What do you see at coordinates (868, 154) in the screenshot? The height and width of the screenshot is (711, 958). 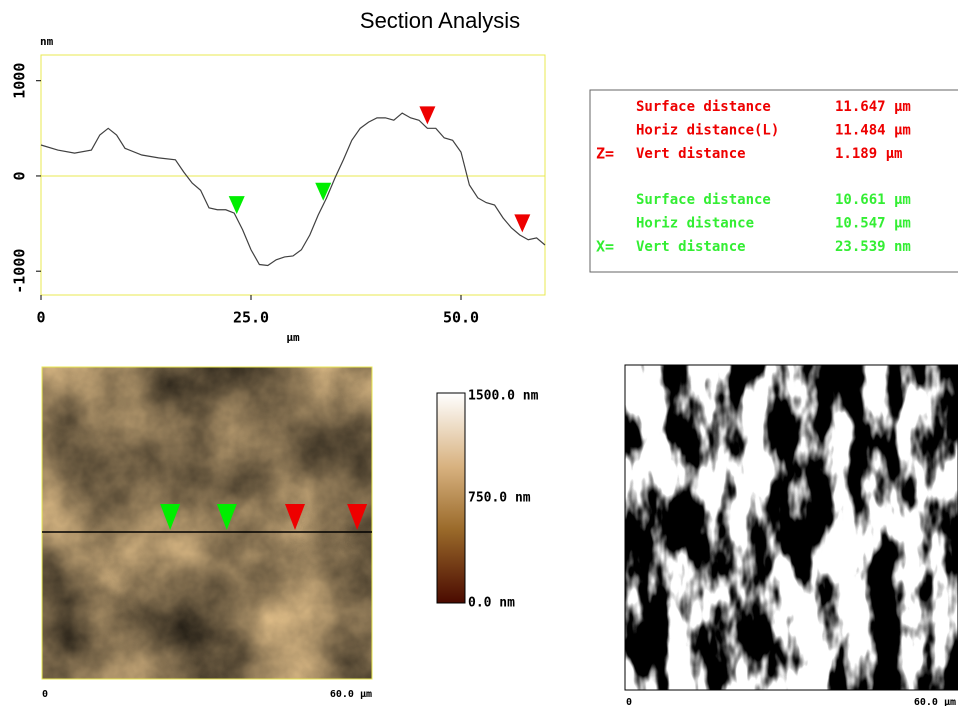 I see `measure-value: 1.189 µm` at bounding box center [868, 154].